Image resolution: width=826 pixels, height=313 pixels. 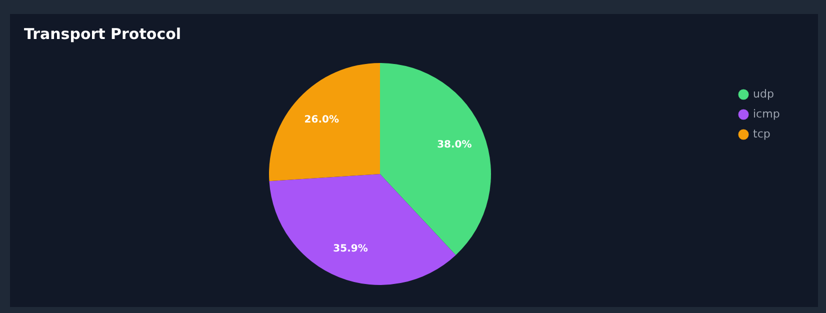 I want to click on text: Transport Protocol, so click(x=103, y=34).